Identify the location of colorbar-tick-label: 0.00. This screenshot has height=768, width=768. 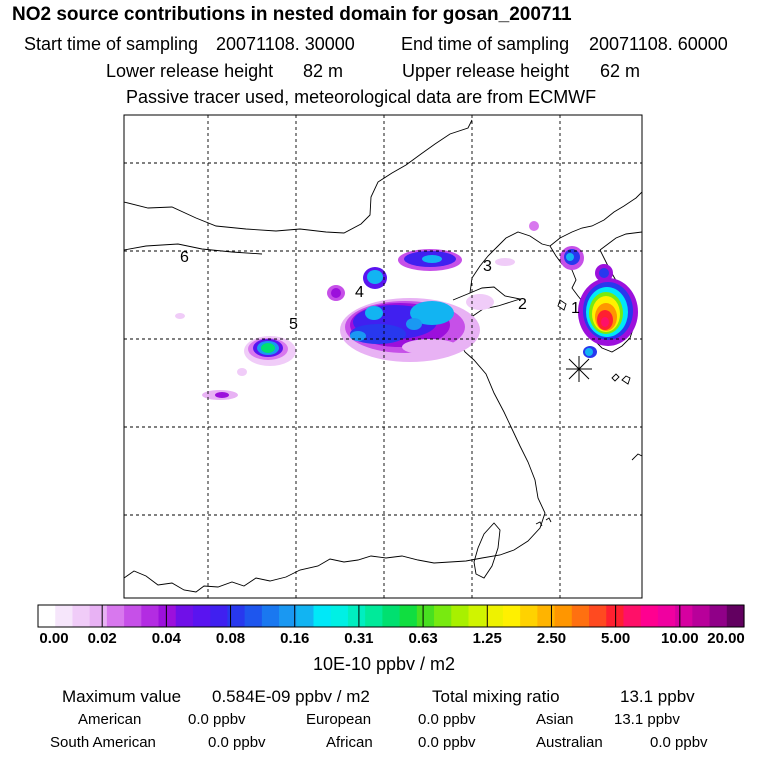
(54, 638).